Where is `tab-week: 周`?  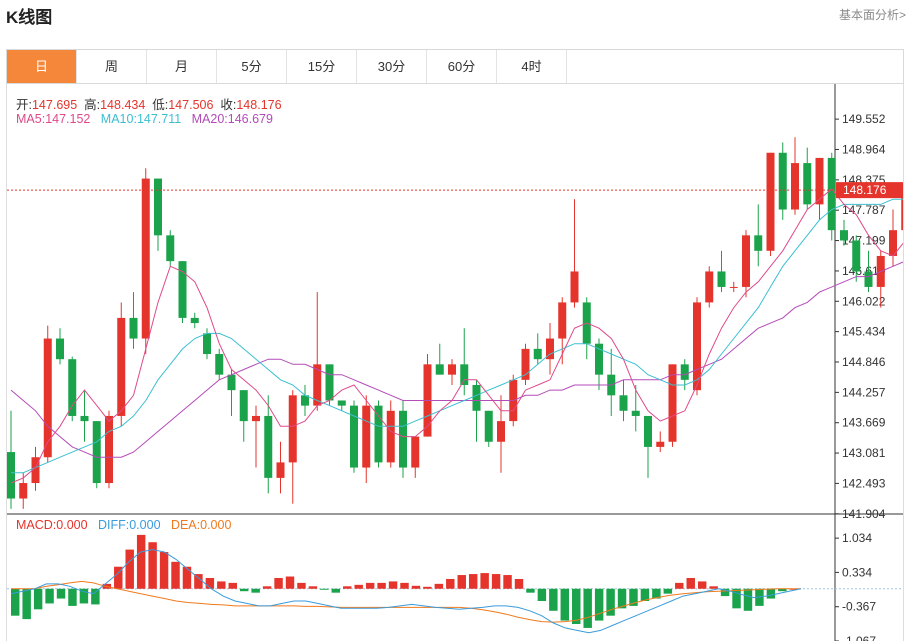 tab-week: 周 is located at coordinates (112, 66).